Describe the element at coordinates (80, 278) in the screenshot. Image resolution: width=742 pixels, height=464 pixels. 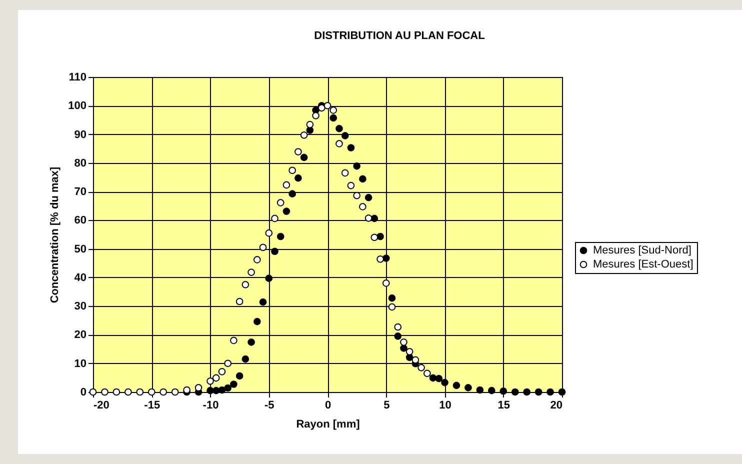
I see `y-tick-label: 40` at that location.